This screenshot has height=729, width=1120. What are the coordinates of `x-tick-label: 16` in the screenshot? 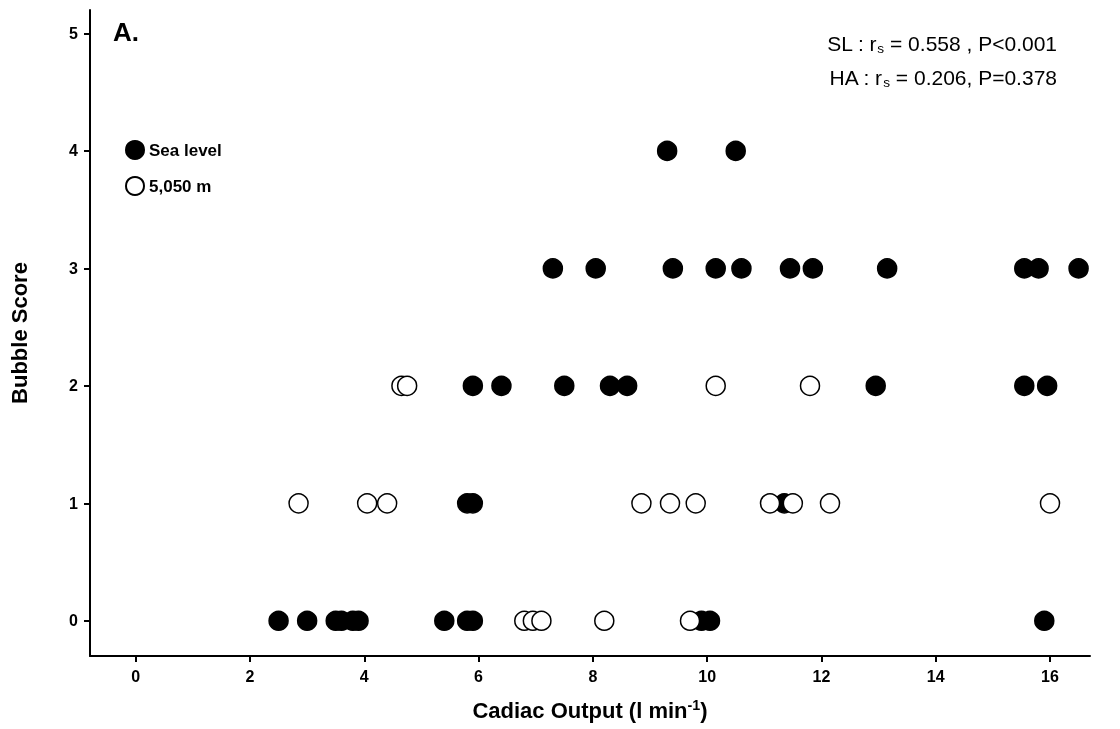 It's located at (1050, 676).